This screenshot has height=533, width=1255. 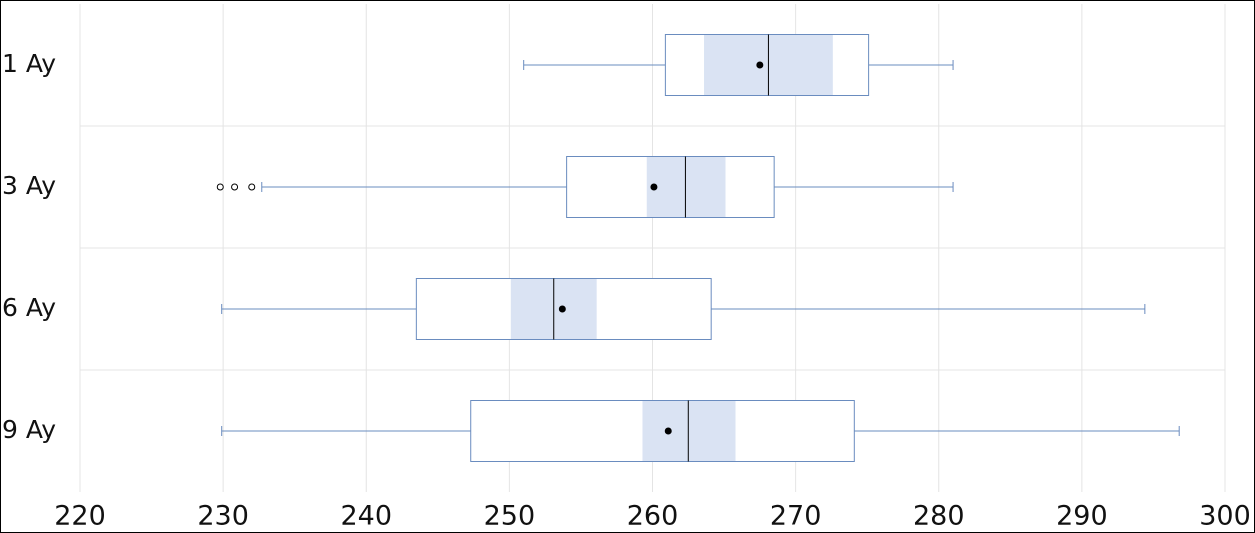 What do you see at coordinates (939, 516) in the screenshot?
I see `x-tick-label: 280` at bounding box center [939, 516].